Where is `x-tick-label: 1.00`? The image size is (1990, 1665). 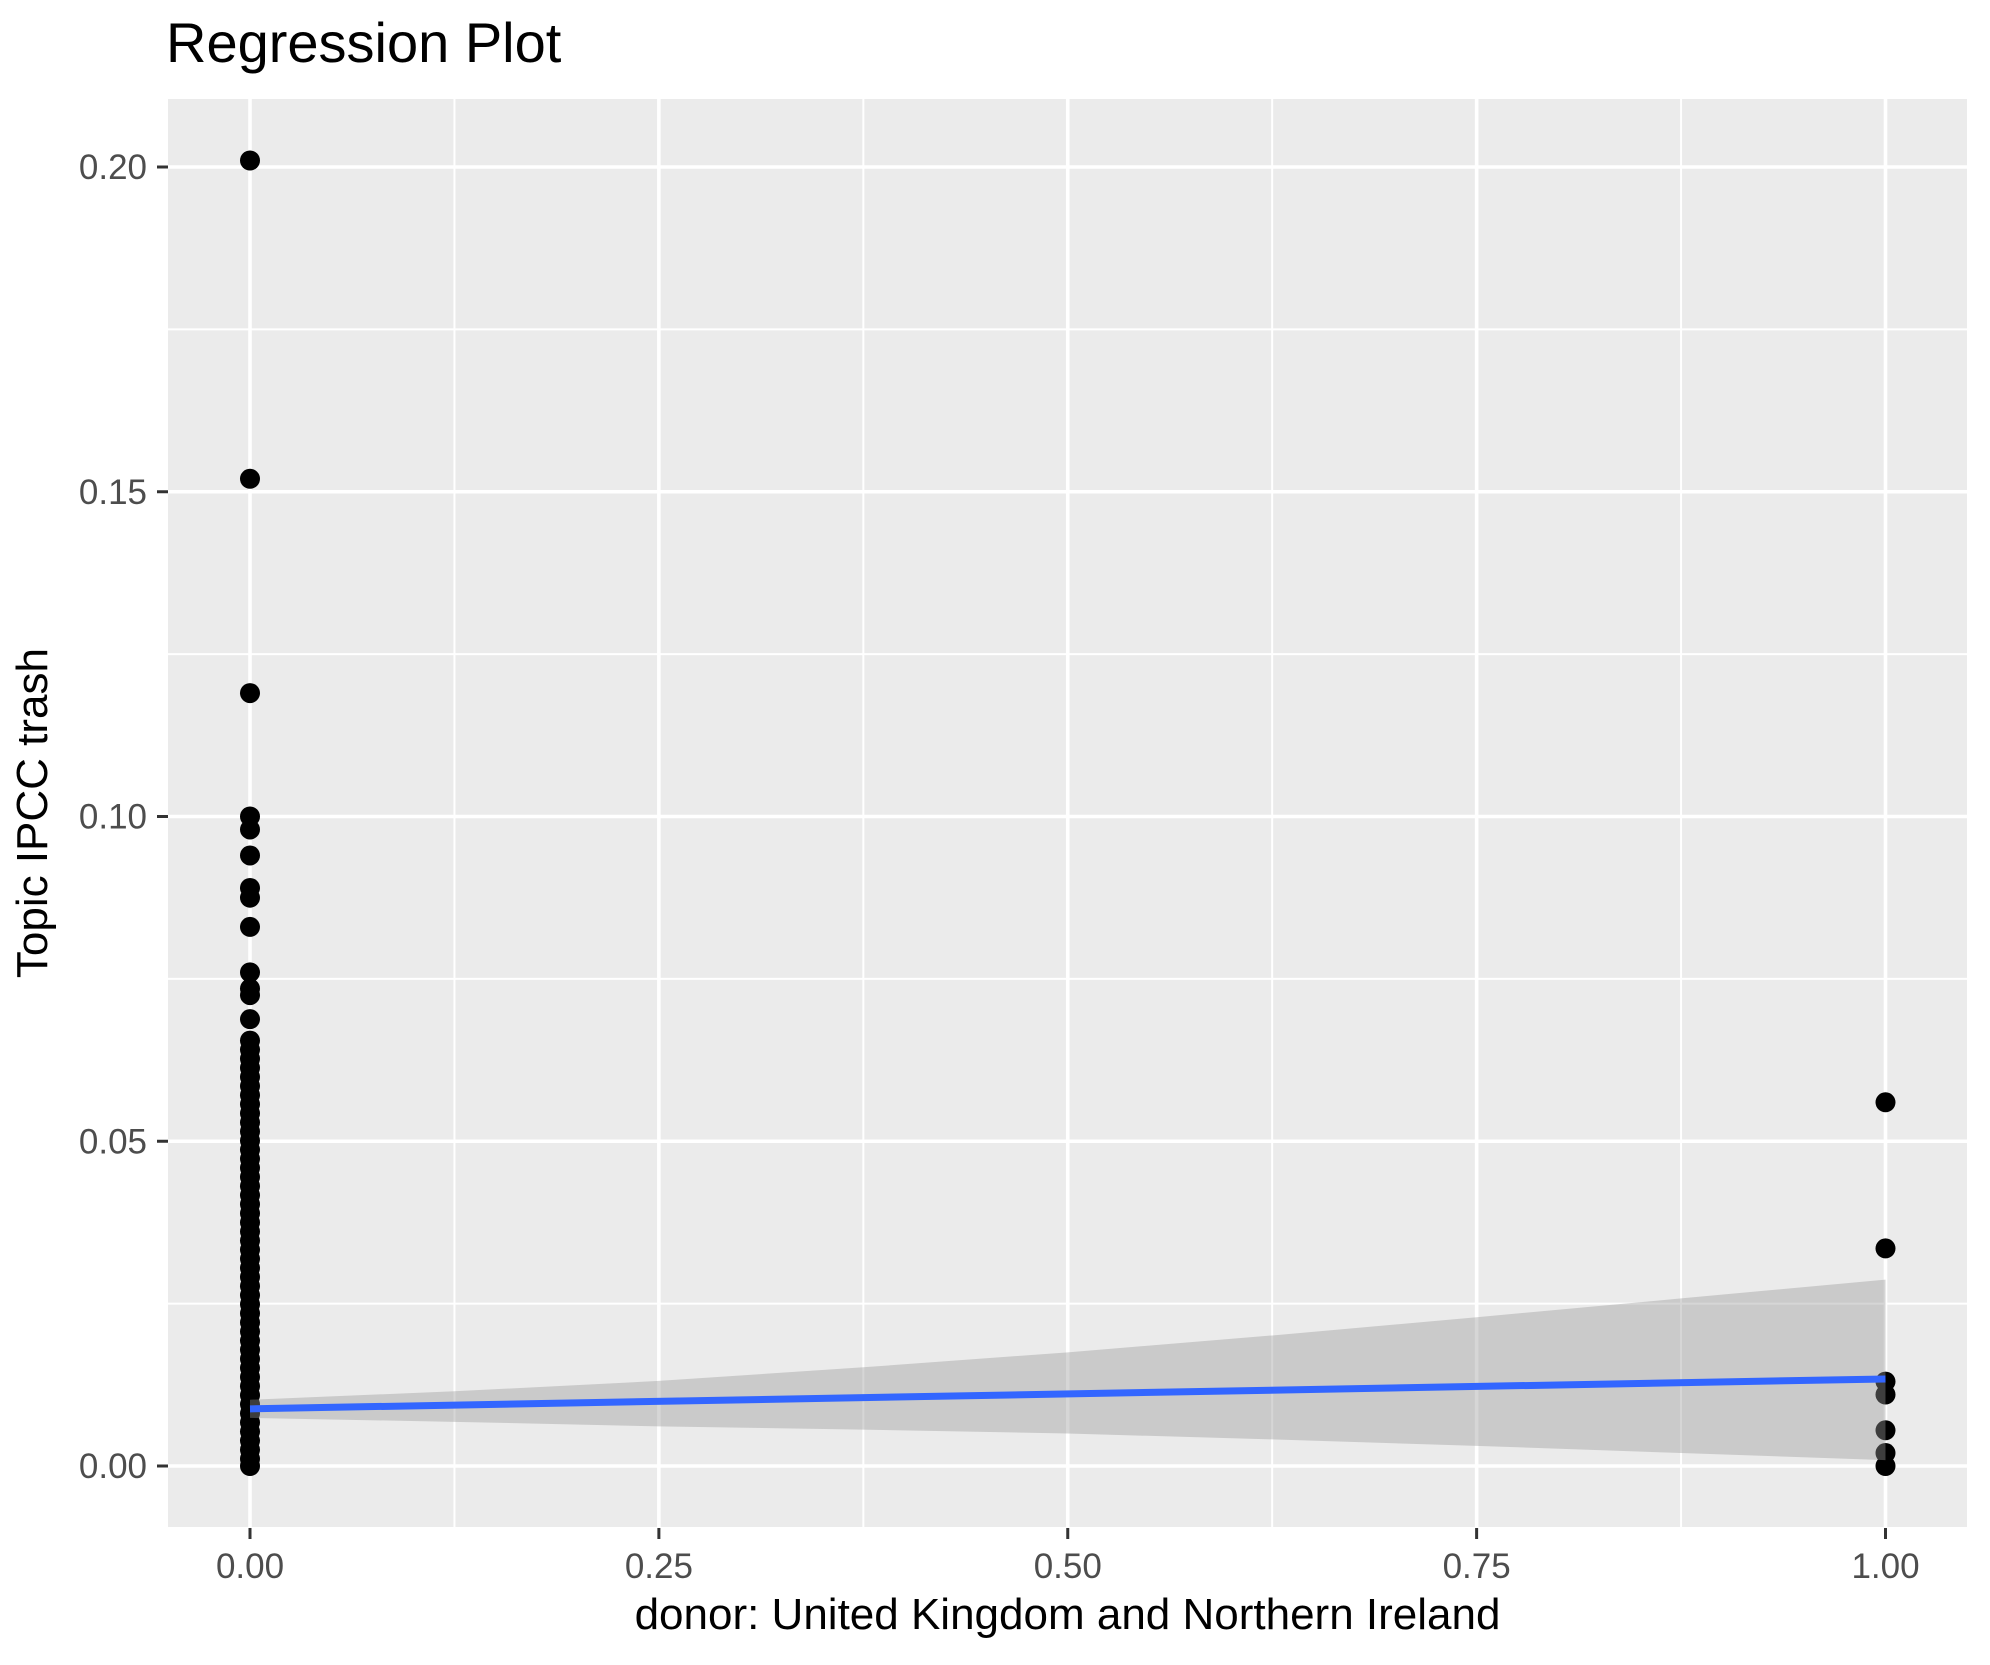
x-tick-label: 1.00 is located at coordinates (1885, 1566).